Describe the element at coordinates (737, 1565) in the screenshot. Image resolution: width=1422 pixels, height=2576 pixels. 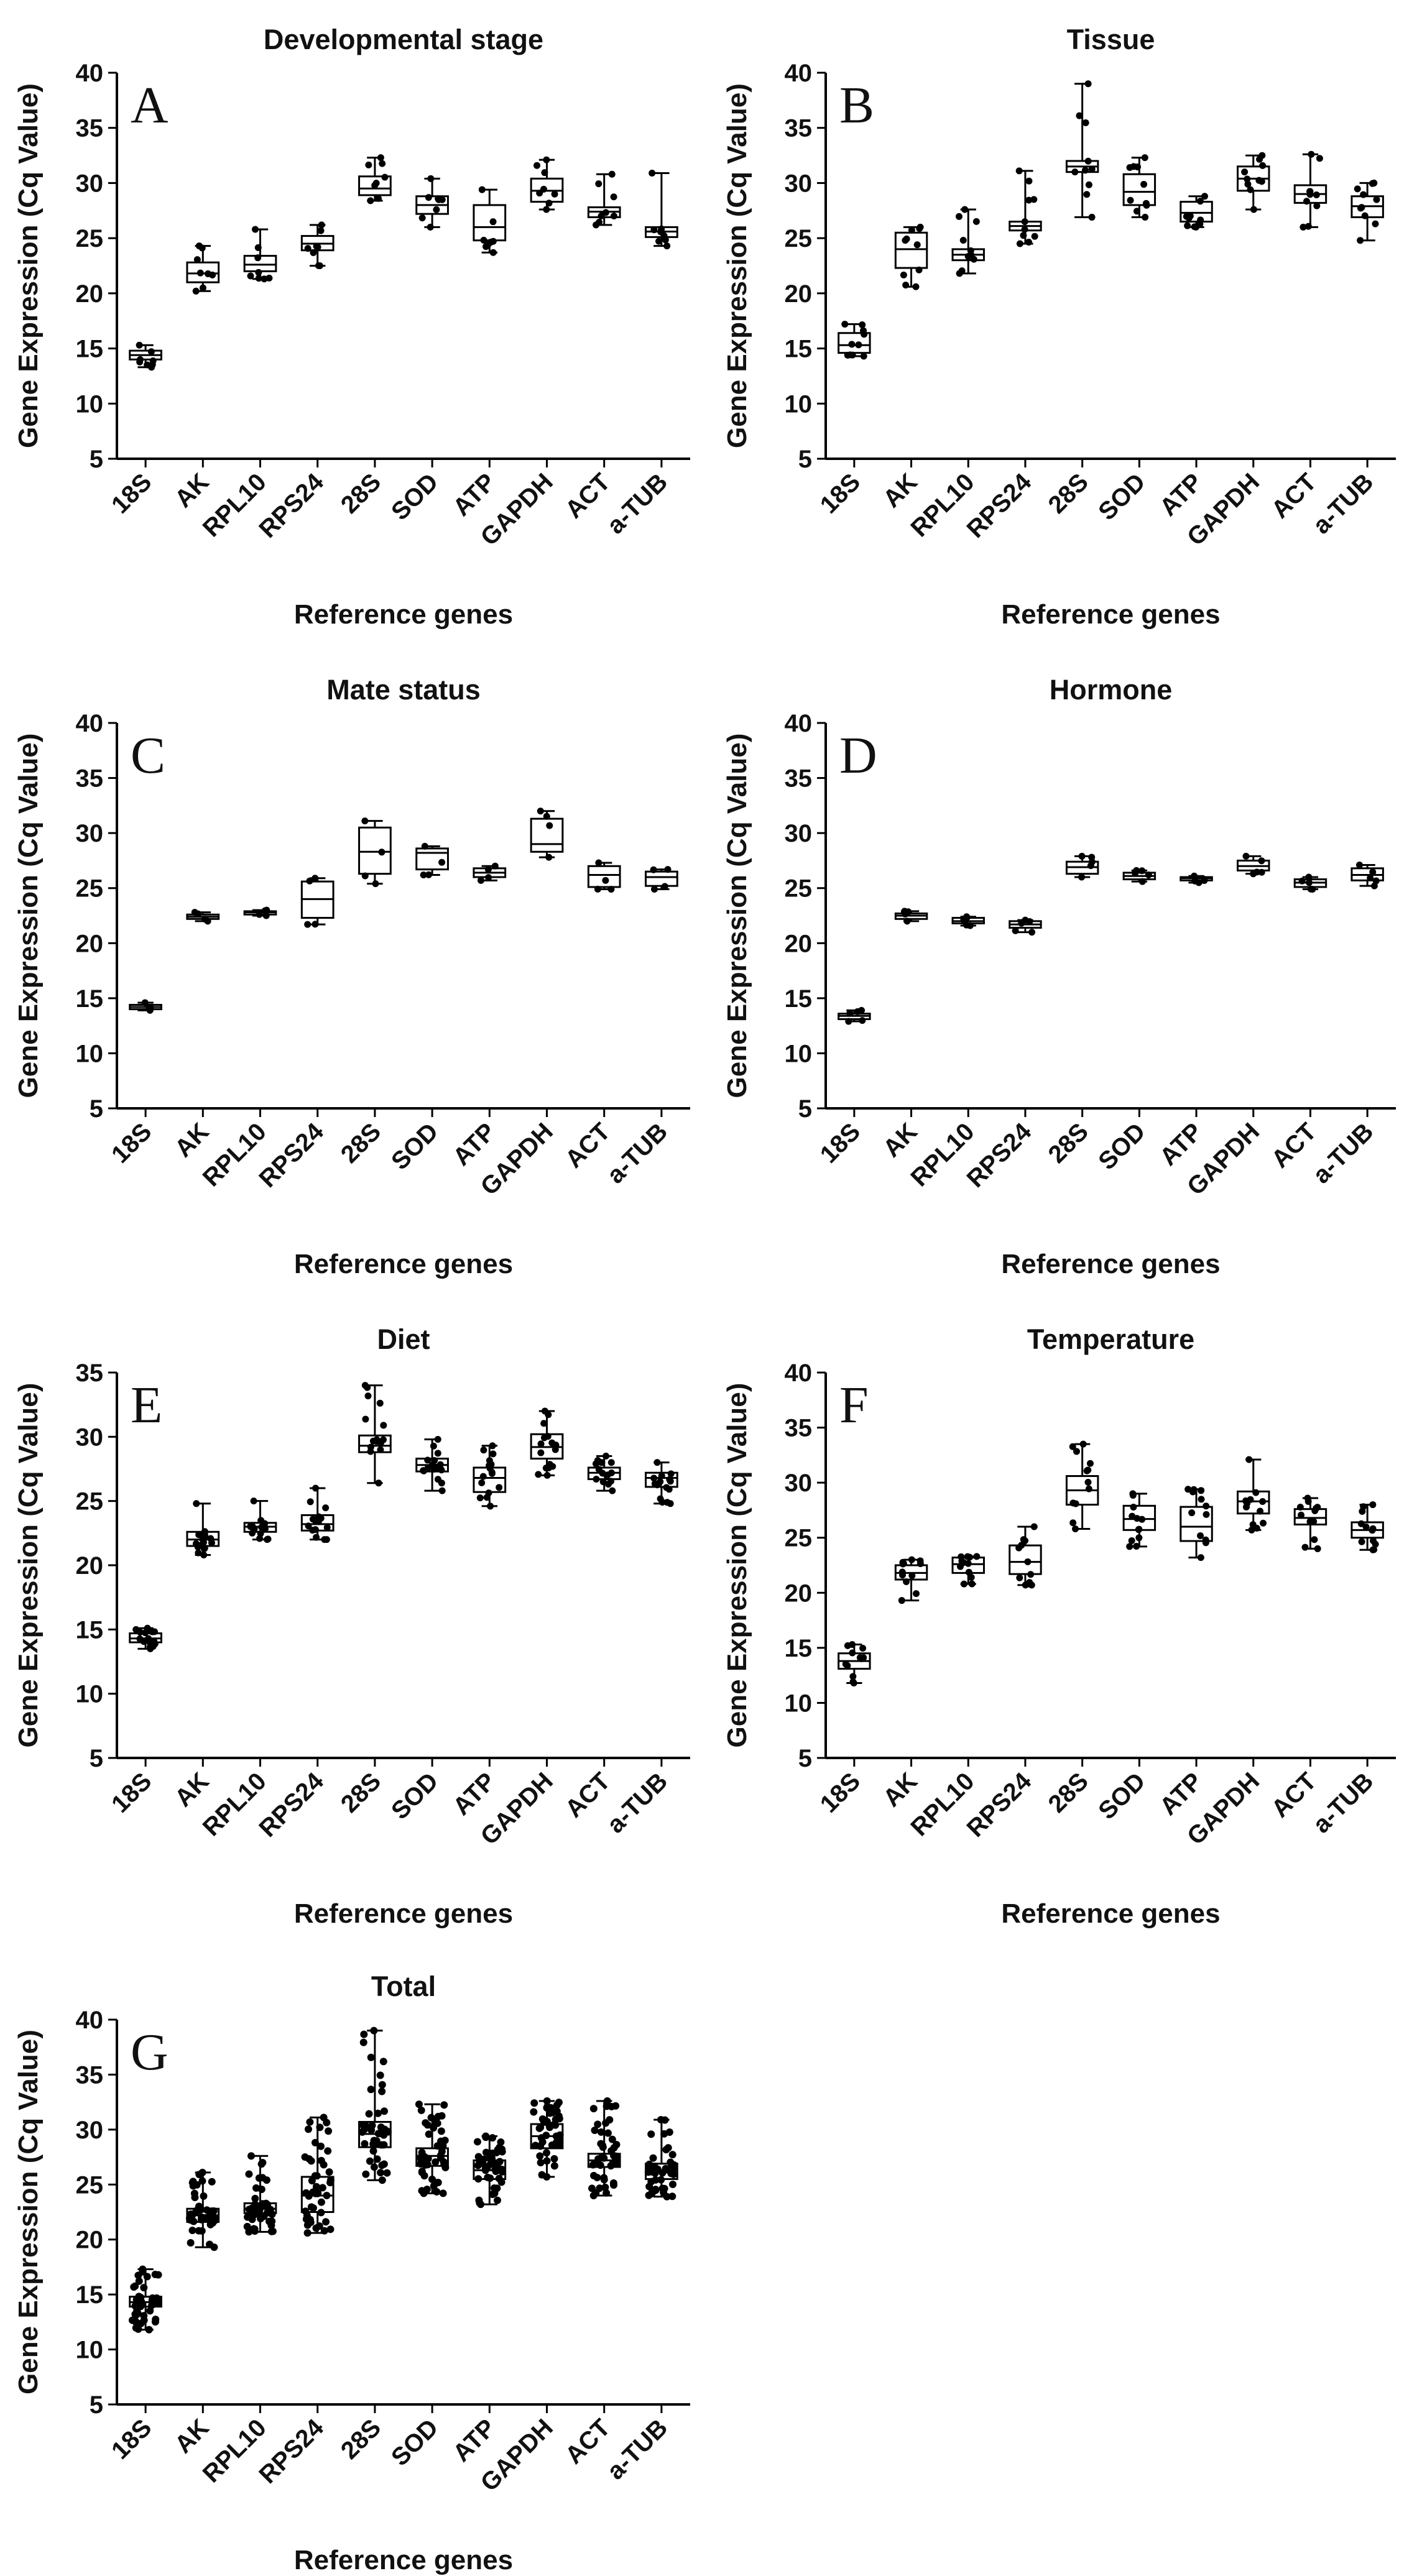
I see `y-axis-label: Gene Expression (Cq Value)` at that location.